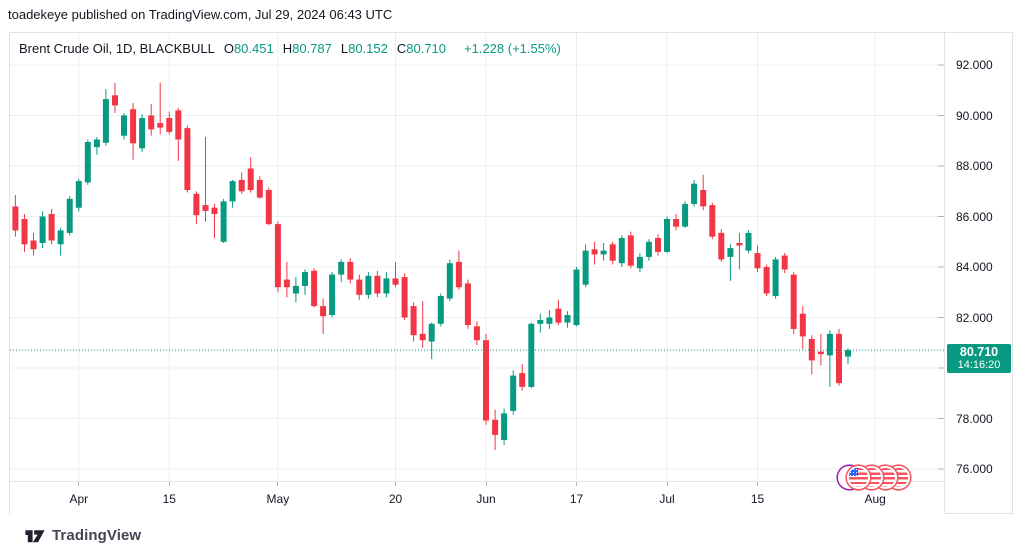 This screenshot has height=556, width=1024. I want to click on flag-canton, so click(853, 472).